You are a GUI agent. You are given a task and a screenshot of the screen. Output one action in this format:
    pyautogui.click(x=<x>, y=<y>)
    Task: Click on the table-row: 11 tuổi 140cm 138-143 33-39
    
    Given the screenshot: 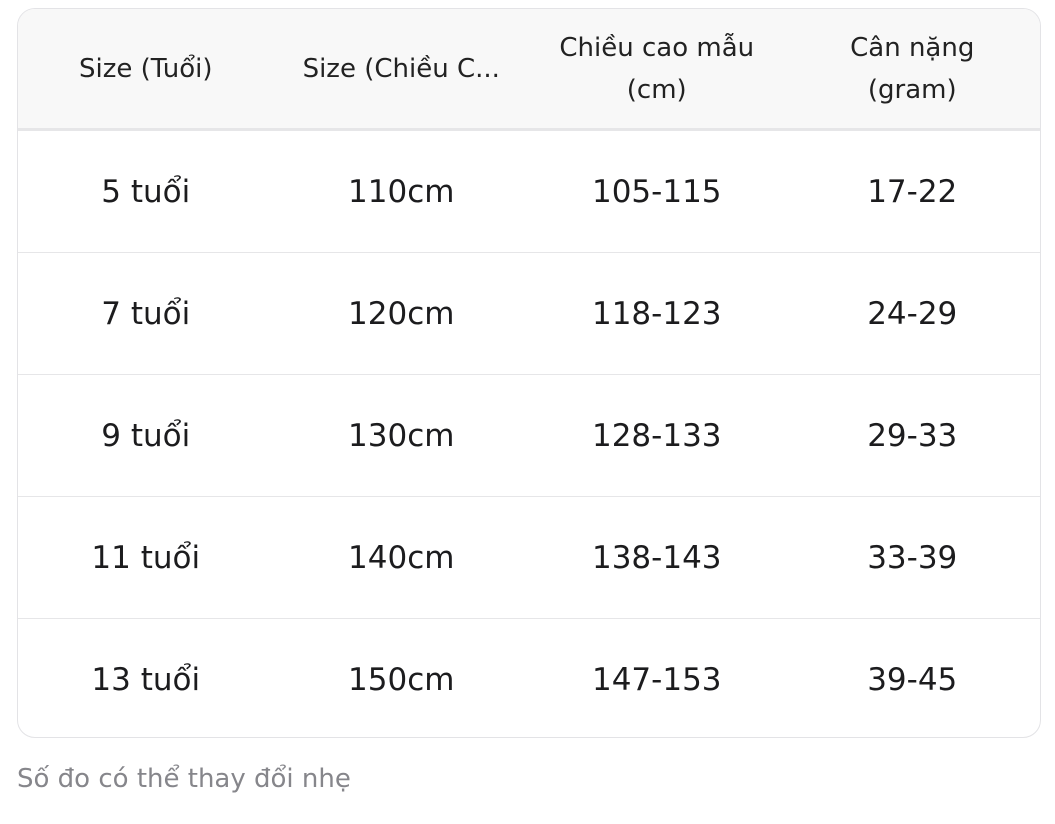 What is the action you would take?
    pyautogui.click(x=529, y=557)
    